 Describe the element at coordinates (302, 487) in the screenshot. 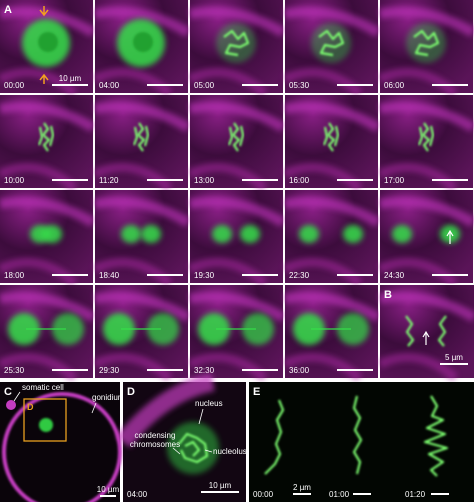

I see `scale-label: 2 µm` at that location.